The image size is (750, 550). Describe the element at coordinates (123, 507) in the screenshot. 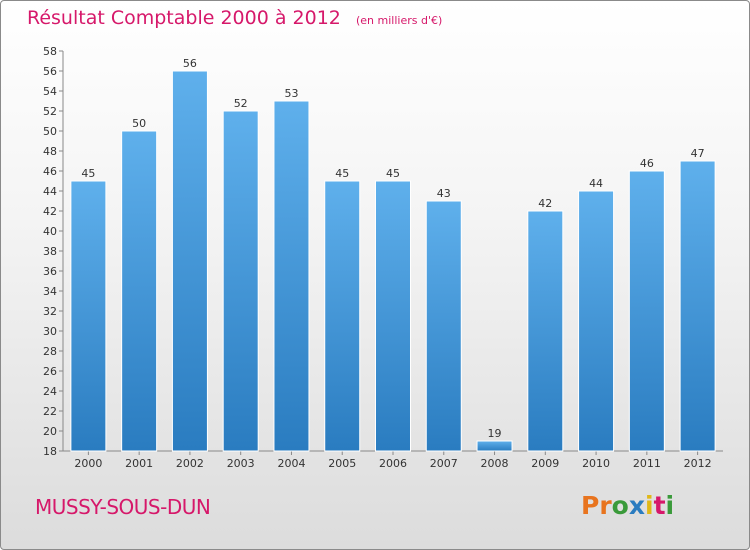

I see `location-name: MUSSY-SOUS-DUN` at that location.